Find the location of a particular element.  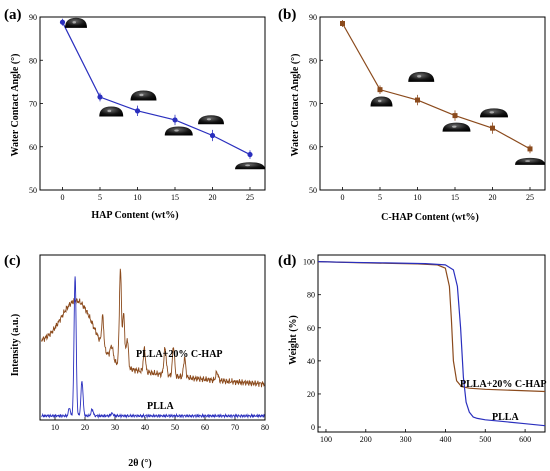

panel-b-ytick-label: 80 is located at coordinates (313, 60).